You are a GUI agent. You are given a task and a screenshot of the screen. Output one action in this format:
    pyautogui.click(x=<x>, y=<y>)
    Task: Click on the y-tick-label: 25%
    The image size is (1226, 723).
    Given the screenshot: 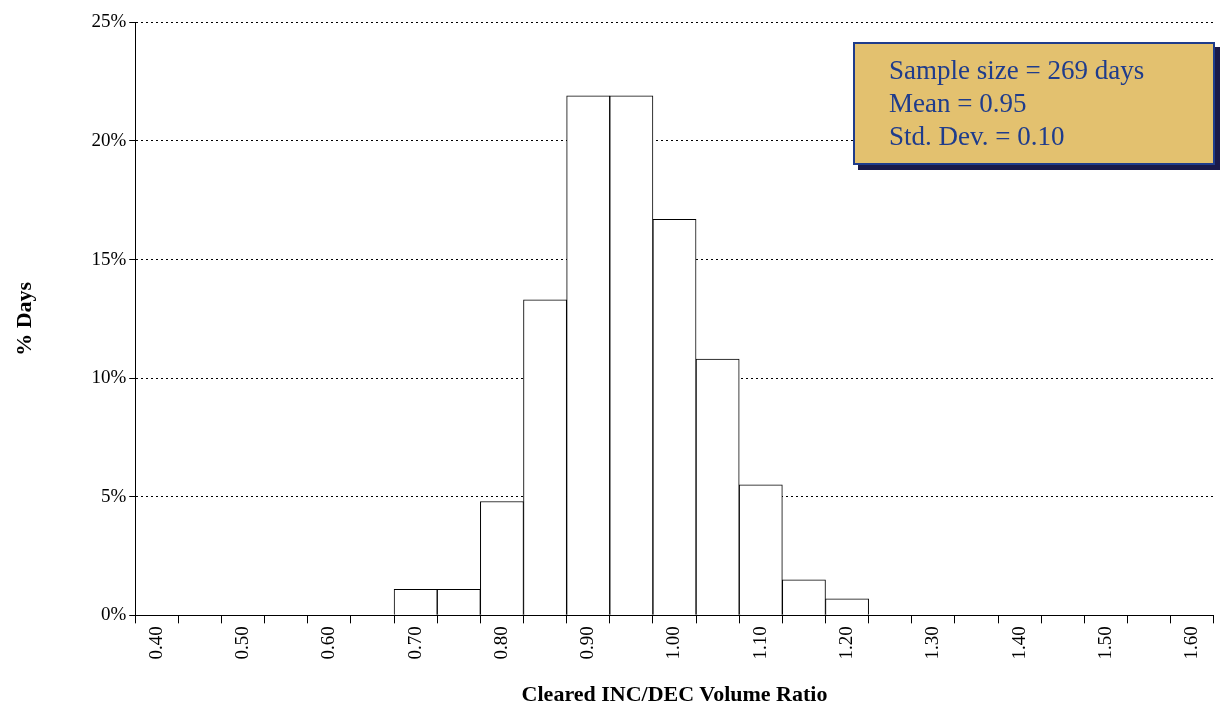 What is the action you would take?
    pyautogui.click(x=109, y=21)
    